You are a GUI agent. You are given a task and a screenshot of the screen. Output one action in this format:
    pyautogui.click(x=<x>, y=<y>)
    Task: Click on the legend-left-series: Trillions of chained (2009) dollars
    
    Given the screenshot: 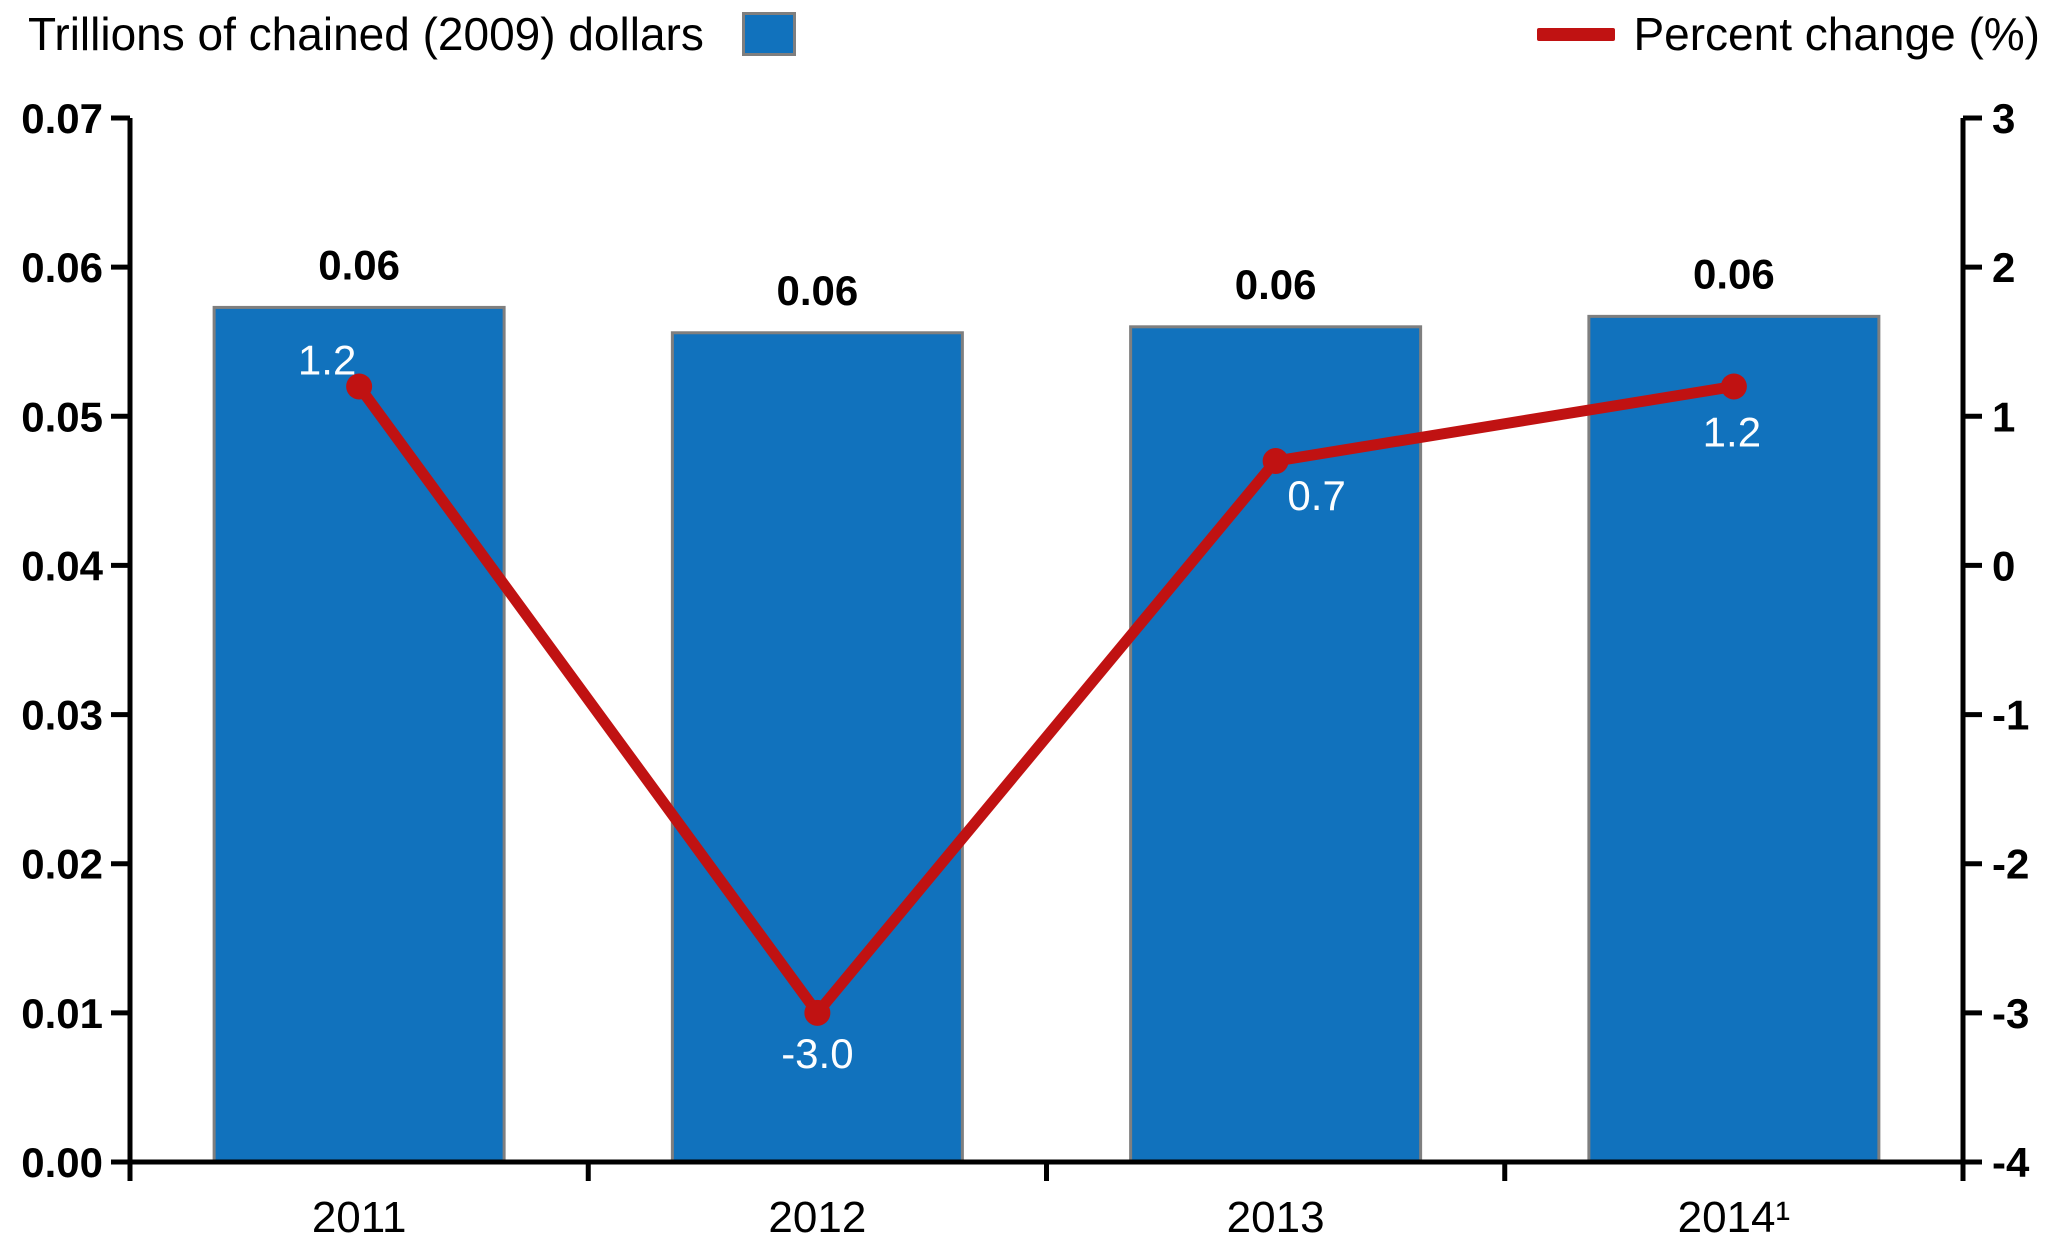 What is the action you would take?
    pyautogui.click(x=412, y=34)
    